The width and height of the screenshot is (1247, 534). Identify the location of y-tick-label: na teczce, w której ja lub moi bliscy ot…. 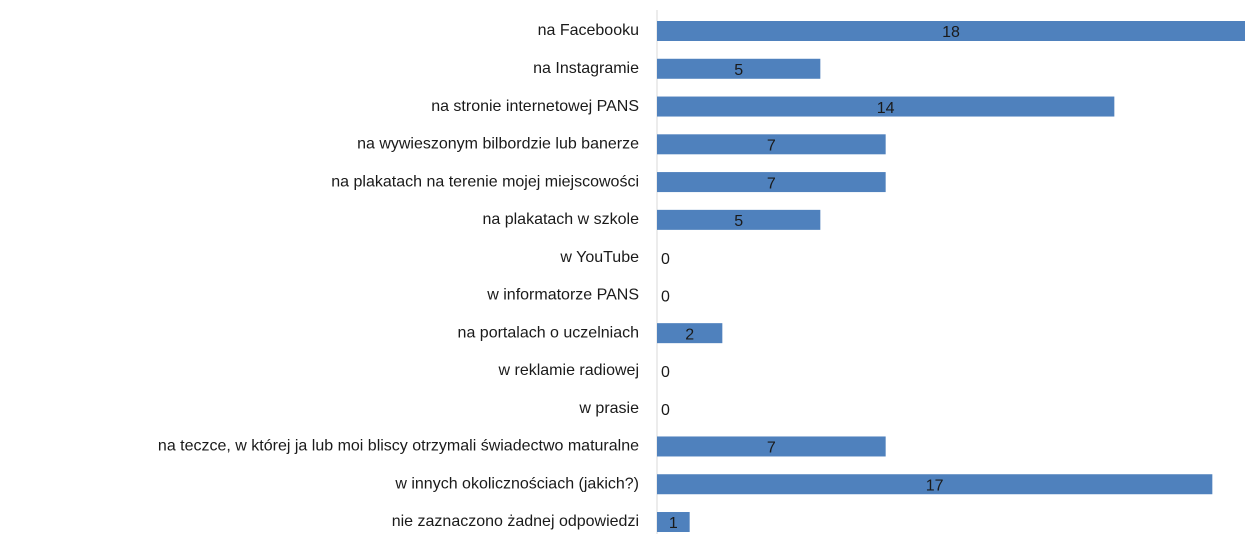
(398, 446).